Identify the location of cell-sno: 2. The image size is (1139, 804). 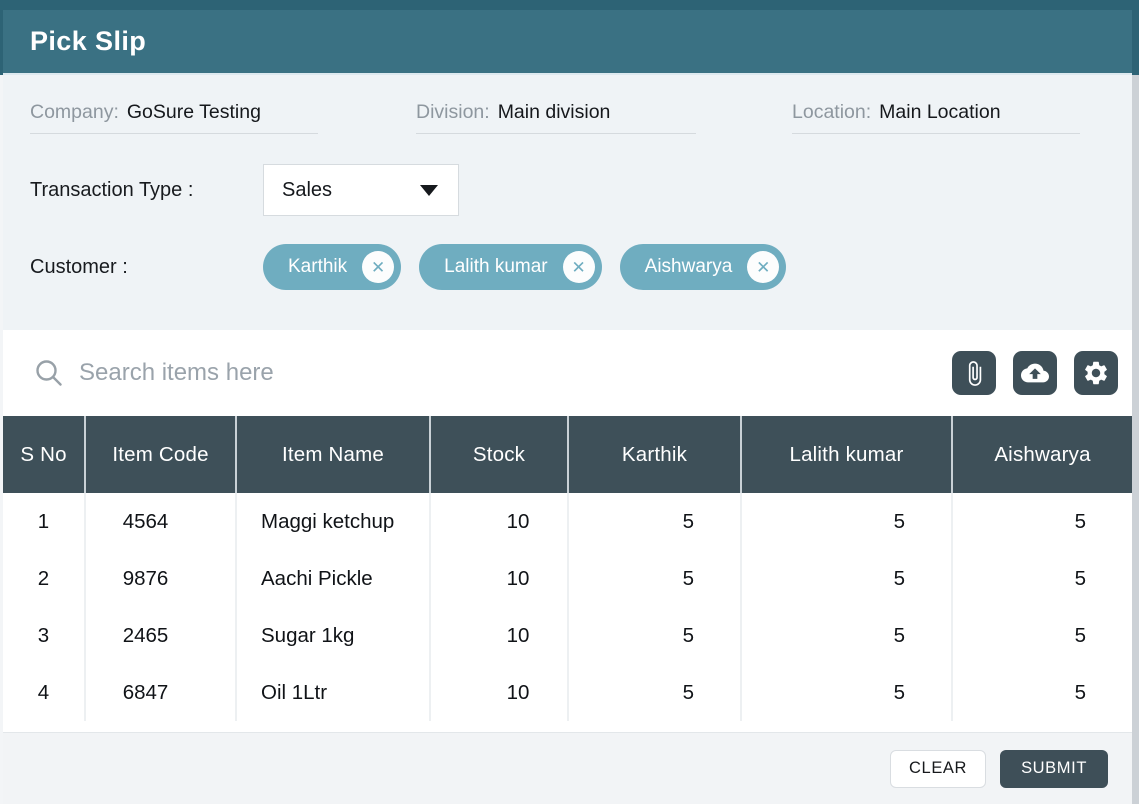
(44, 578).